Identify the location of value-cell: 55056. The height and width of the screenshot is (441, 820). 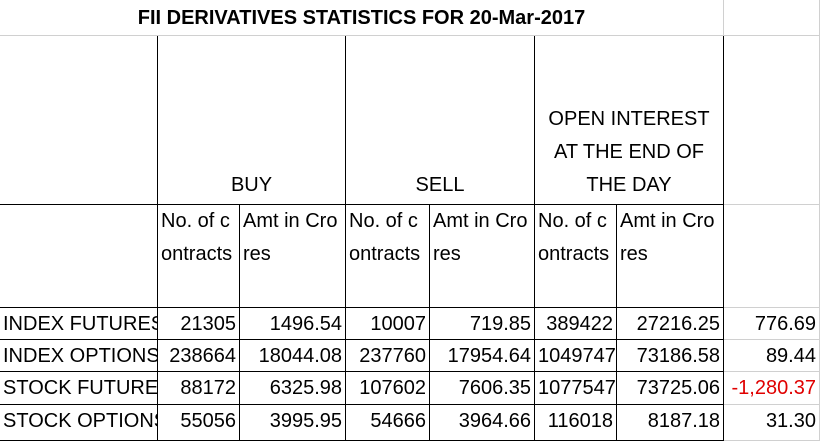
(199, 423).